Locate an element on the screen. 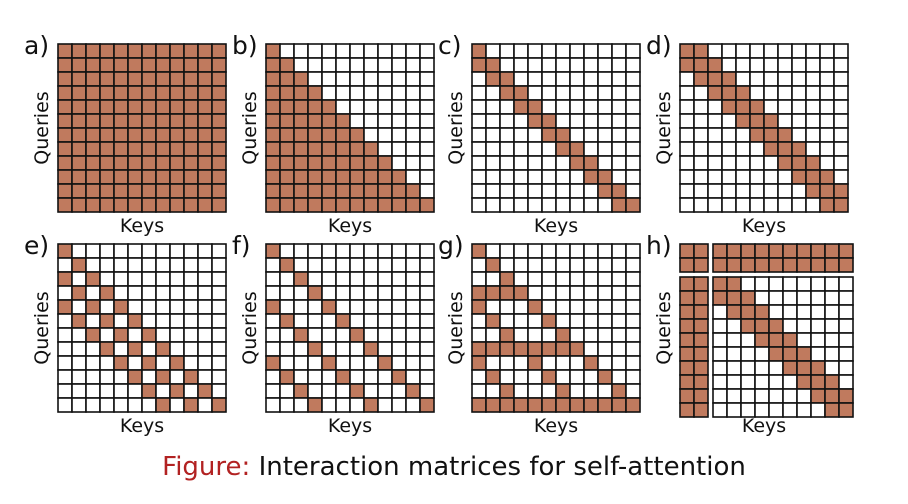 This screenshot has height=504, width=908. panel-letter: f) is located at coordinates (241, 245).